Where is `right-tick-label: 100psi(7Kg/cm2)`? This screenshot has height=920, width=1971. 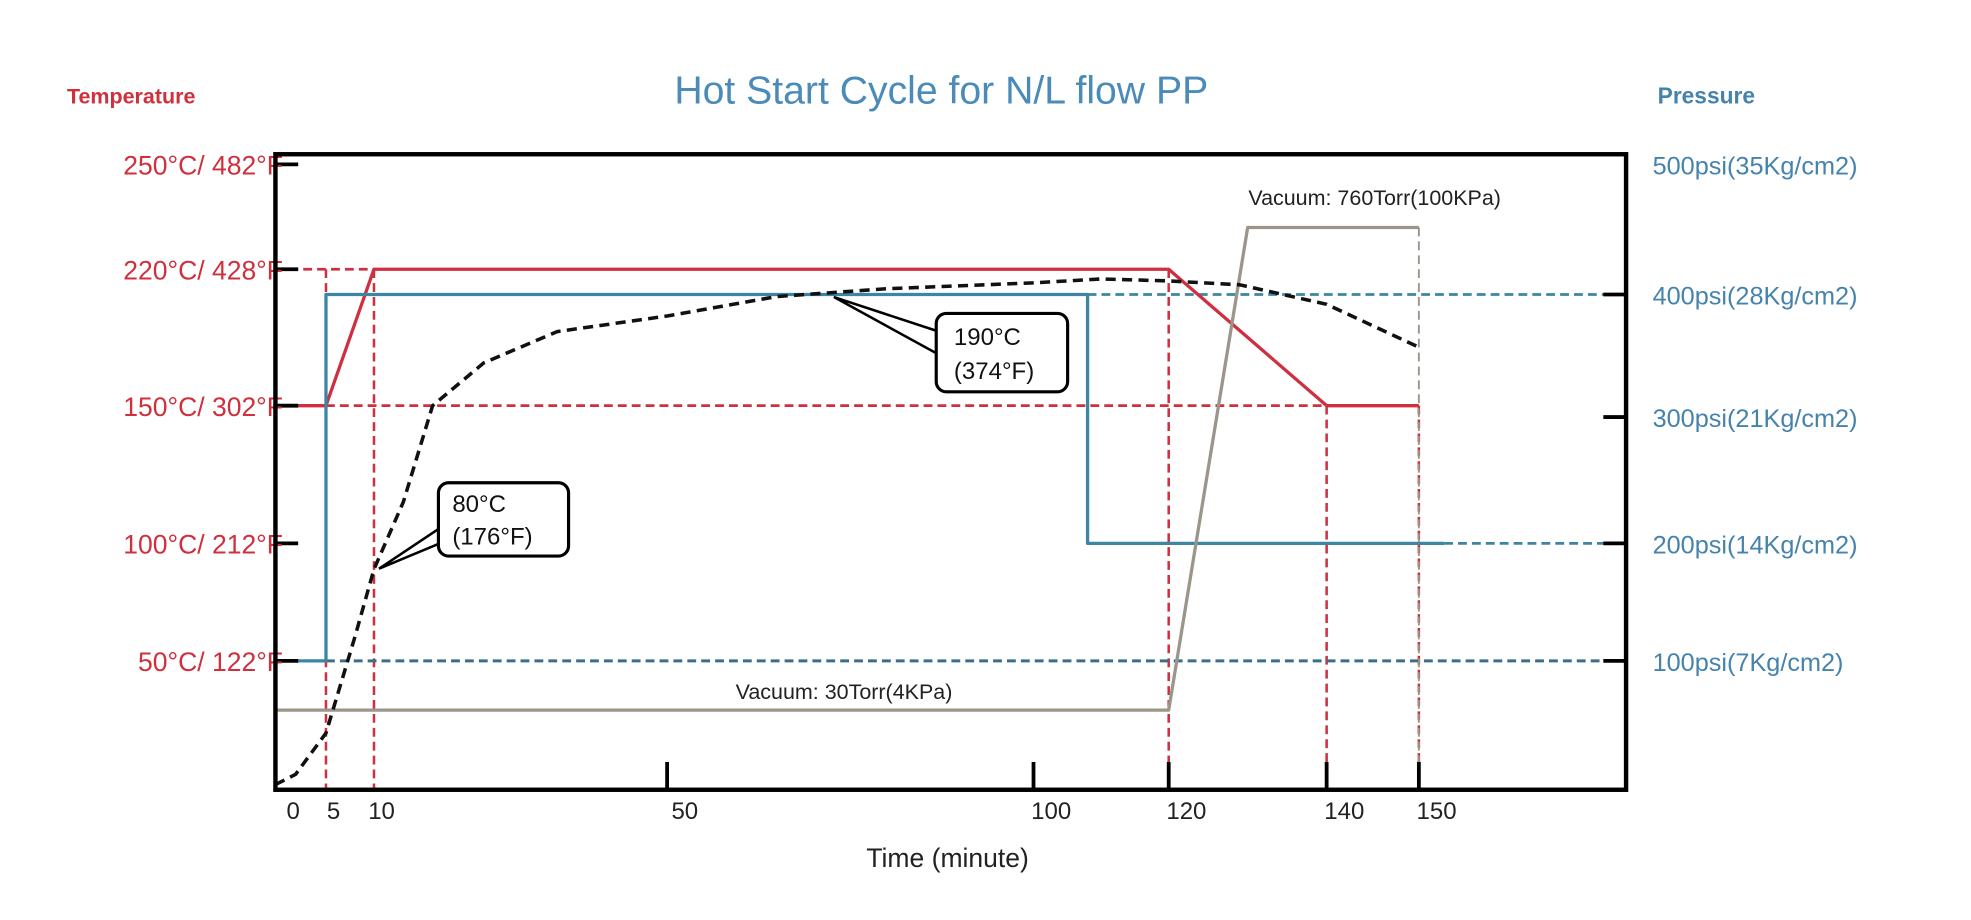 right-tick-label: 100psi(7Kg/cm2) is located at coordinates (1748, 663).